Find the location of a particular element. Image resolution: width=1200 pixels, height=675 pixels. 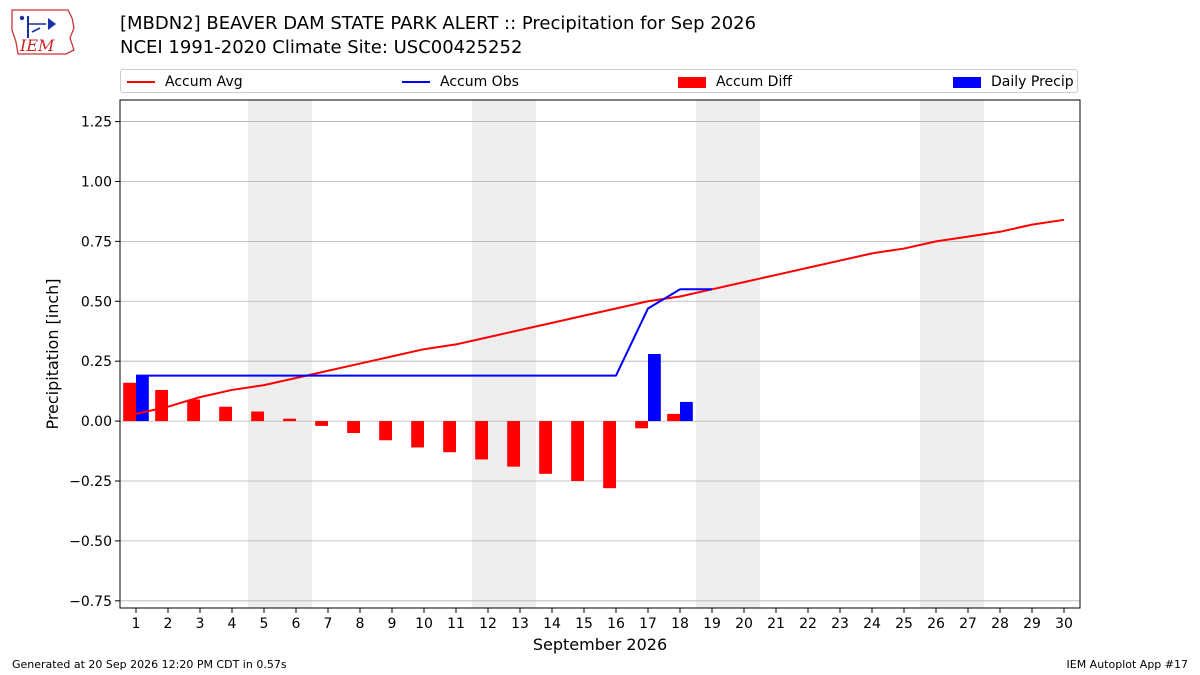

x-tick-label: 12 is located at coordinates (488, 624).